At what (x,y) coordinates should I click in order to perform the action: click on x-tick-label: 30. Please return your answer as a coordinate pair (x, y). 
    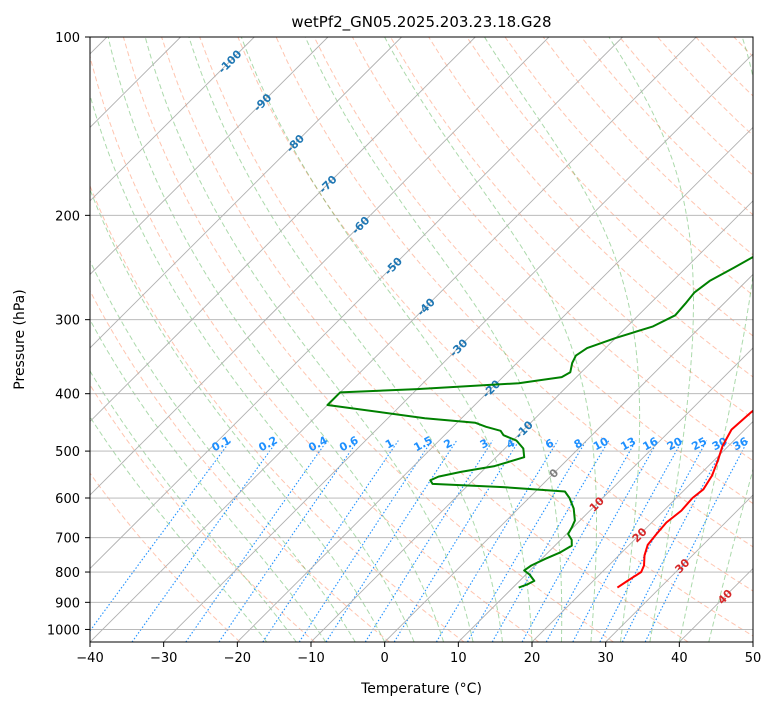
    Looking at the image, I should click on (605, 658).